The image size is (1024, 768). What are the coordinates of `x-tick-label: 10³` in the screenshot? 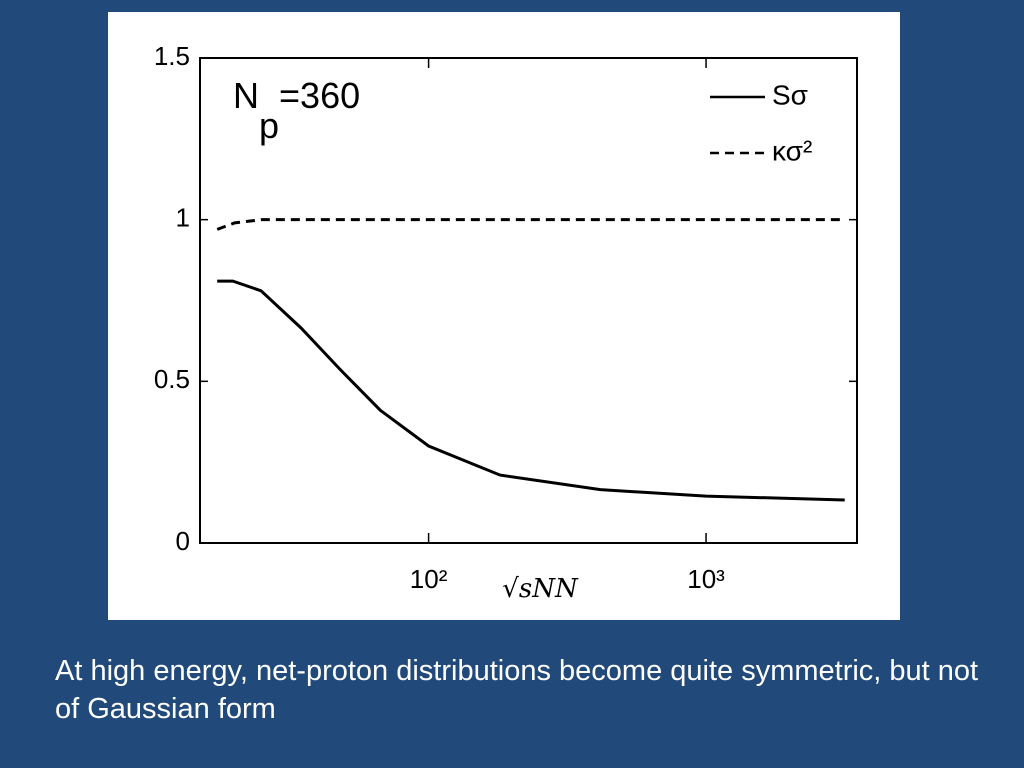 It's located at (706, 579).